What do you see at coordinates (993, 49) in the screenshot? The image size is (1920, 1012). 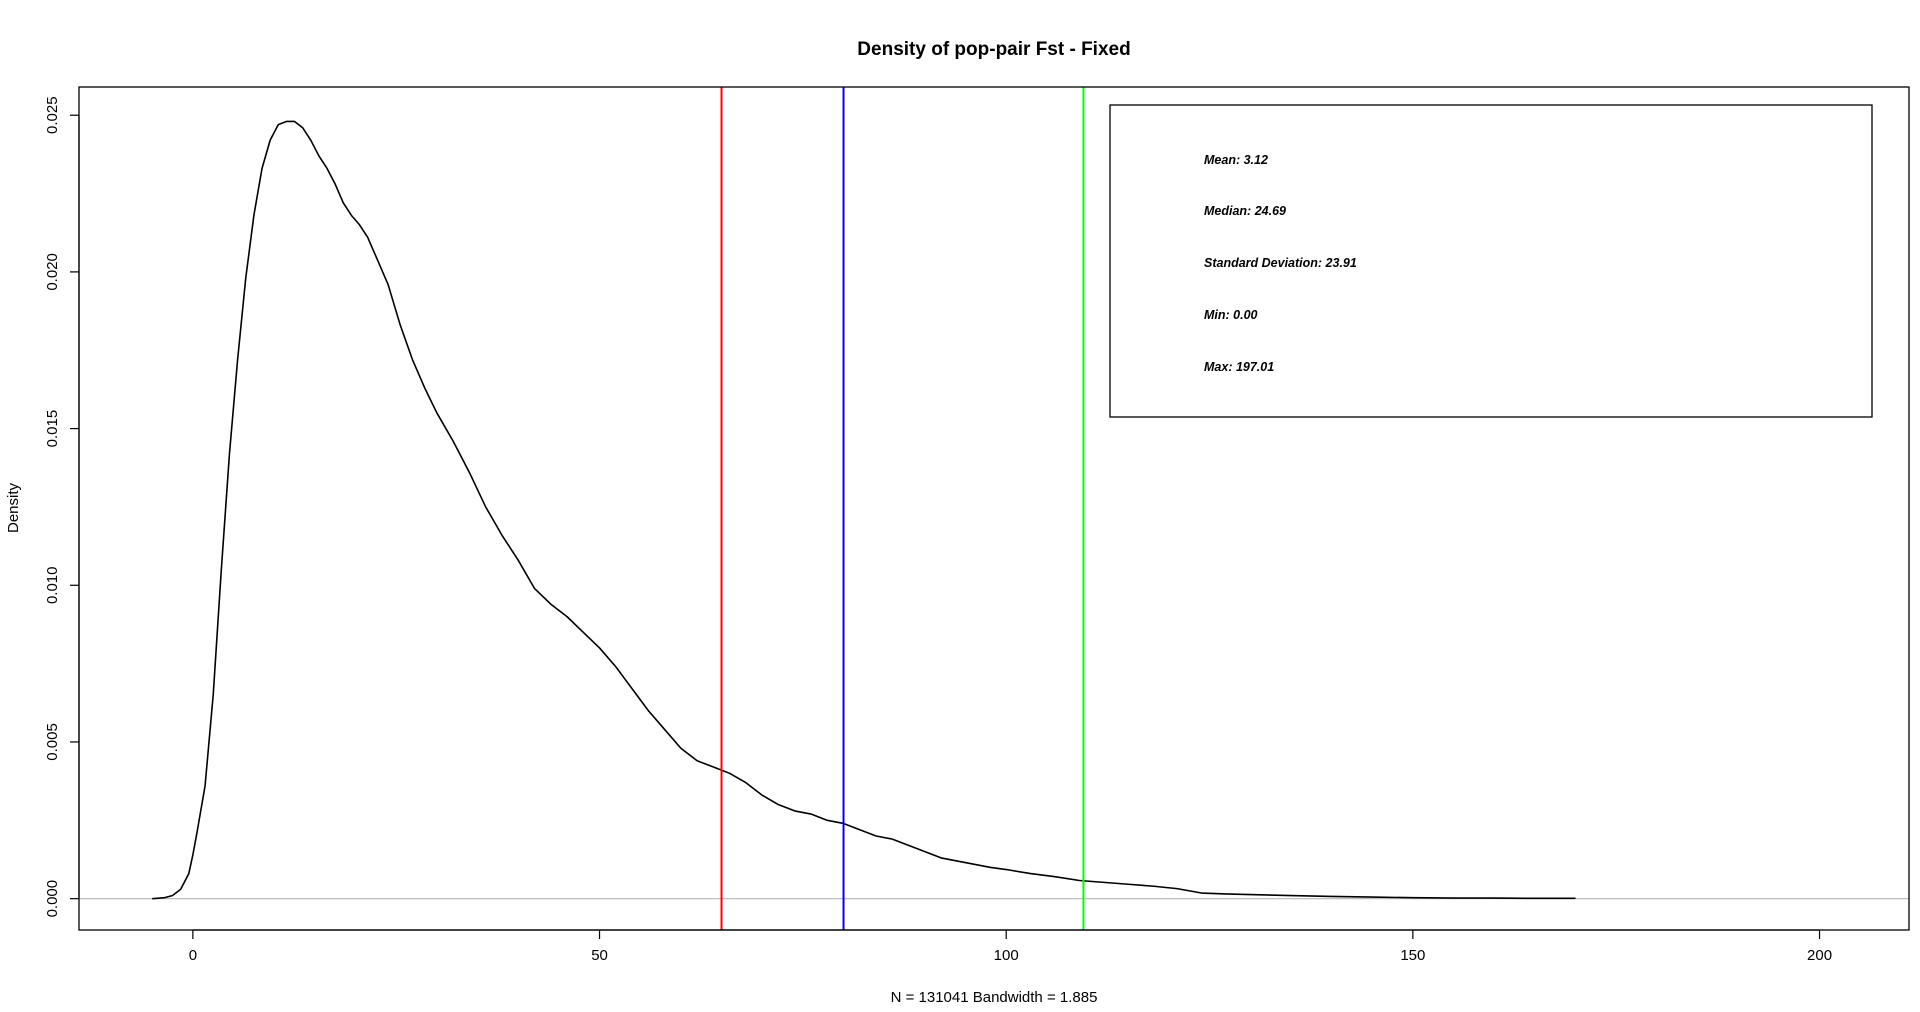 I see `chart-title: Density of pop-pair Fst - Fixed` at bounding box center [993, 49].